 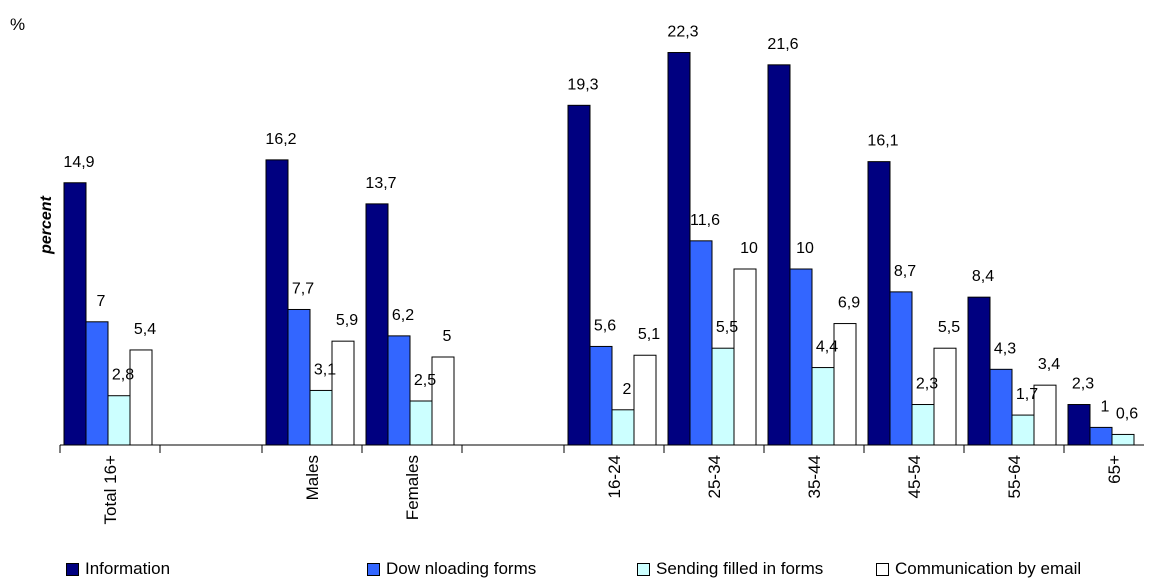 What do you see at coordinates (562, 449) in the screenshot?
I see `x-ticks-group` at bounding box center [562, 449].